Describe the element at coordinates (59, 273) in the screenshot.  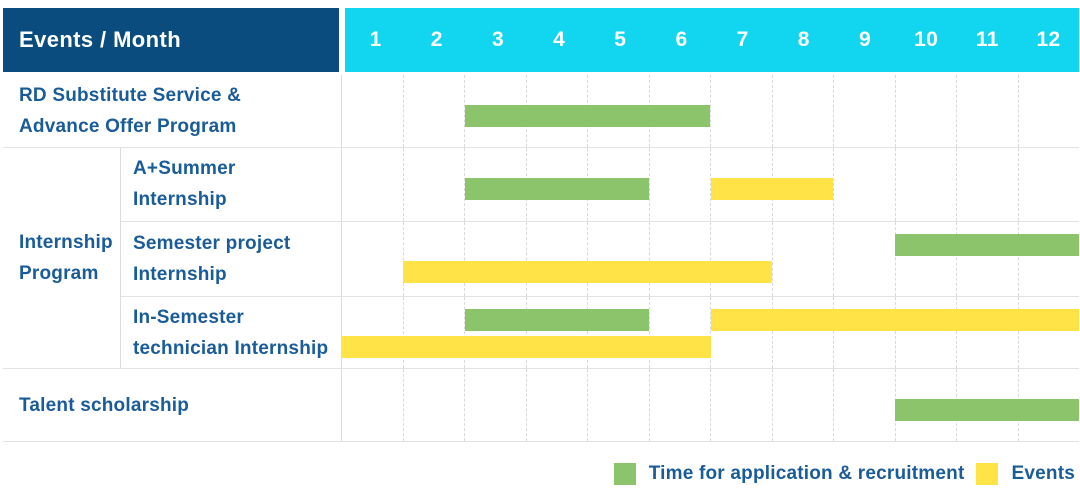
I see `group-label-line: Program` at that location.